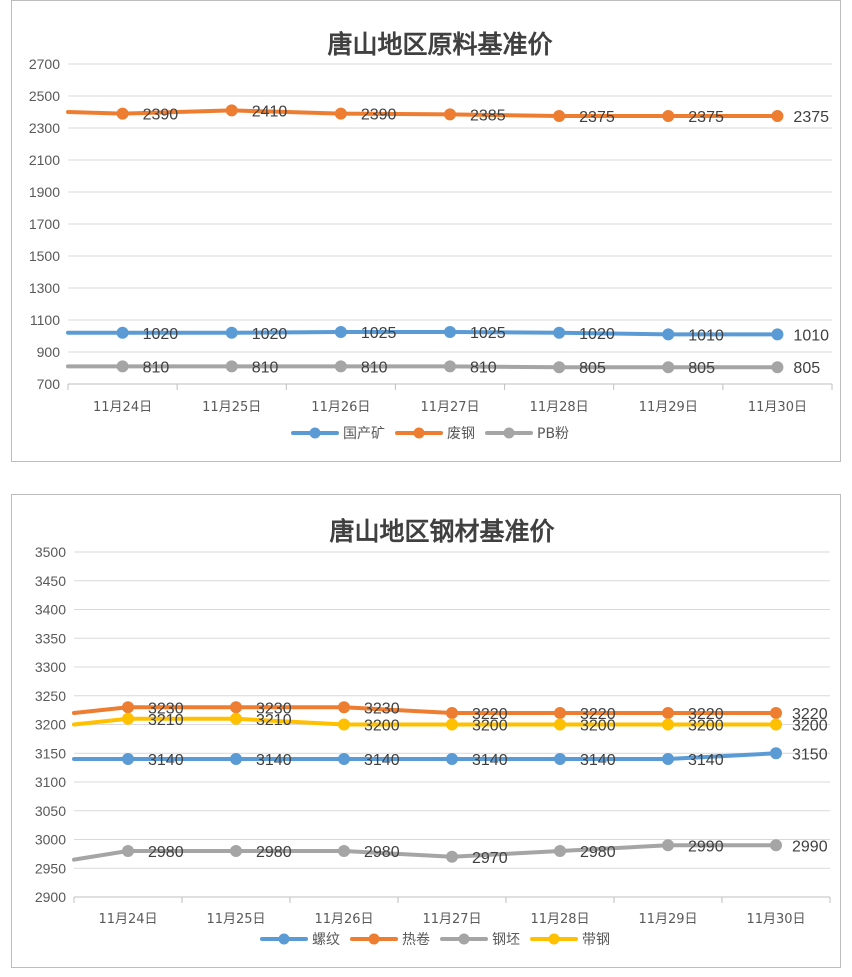 This screenshot has width=852, height=977. What do you see at coordinates (49, 352) in the screenshot?
I see `y-tick-label: 900` at bounding box center [49, 352].